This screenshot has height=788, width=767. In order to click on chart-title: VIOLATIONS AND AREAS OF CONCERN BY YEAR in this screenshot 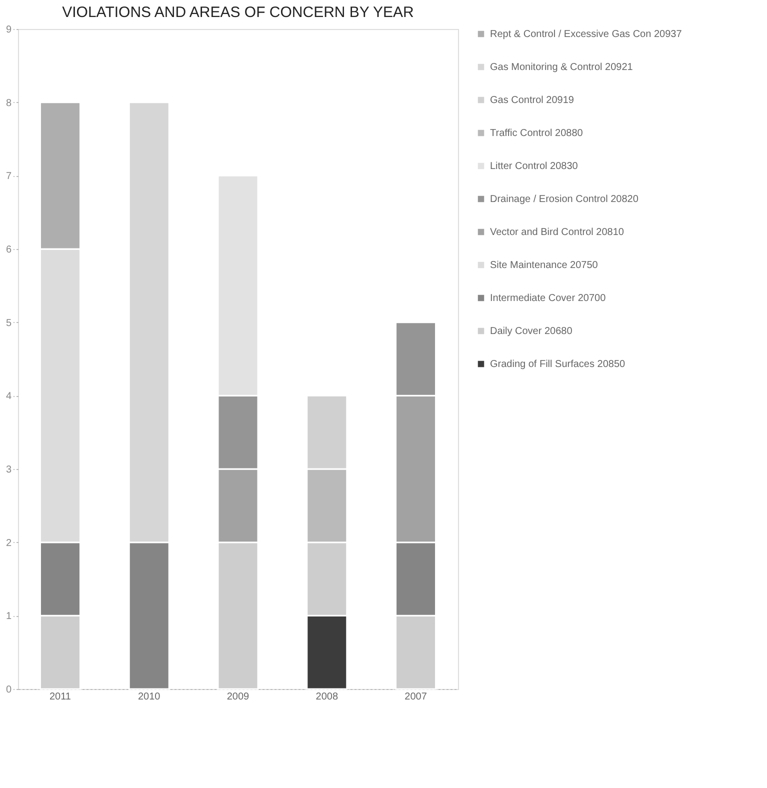, I will do `click(238, 12)`.